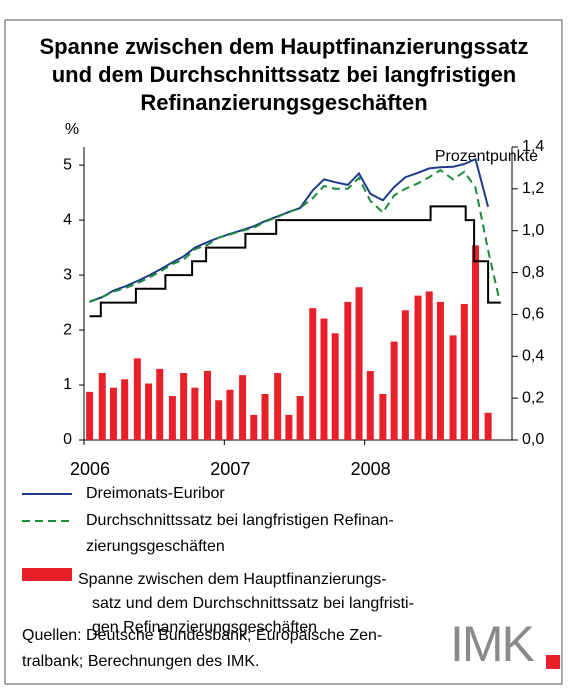  Describe the element at coordinates (155, 493) in the screenshot. I see `legend-label: Dreimonats-Euribor` at that location.